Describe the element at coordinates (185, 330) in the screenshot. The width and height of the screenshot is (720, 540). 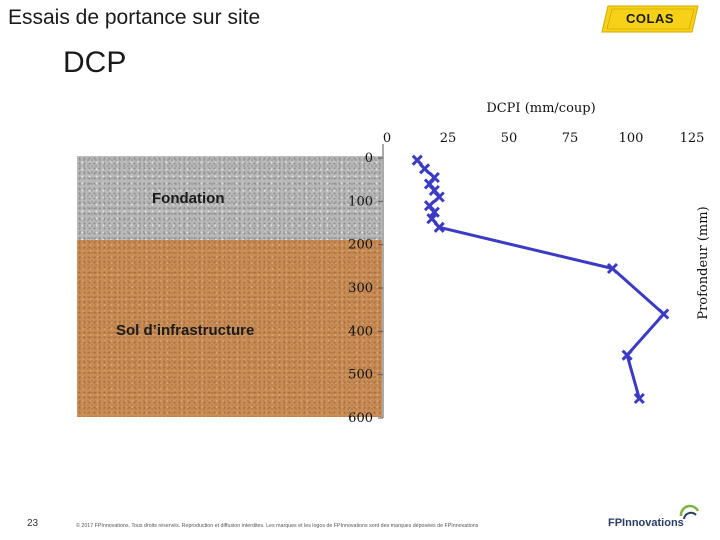
I see `subgrade-label: Sol d’infrastructure` at that location.